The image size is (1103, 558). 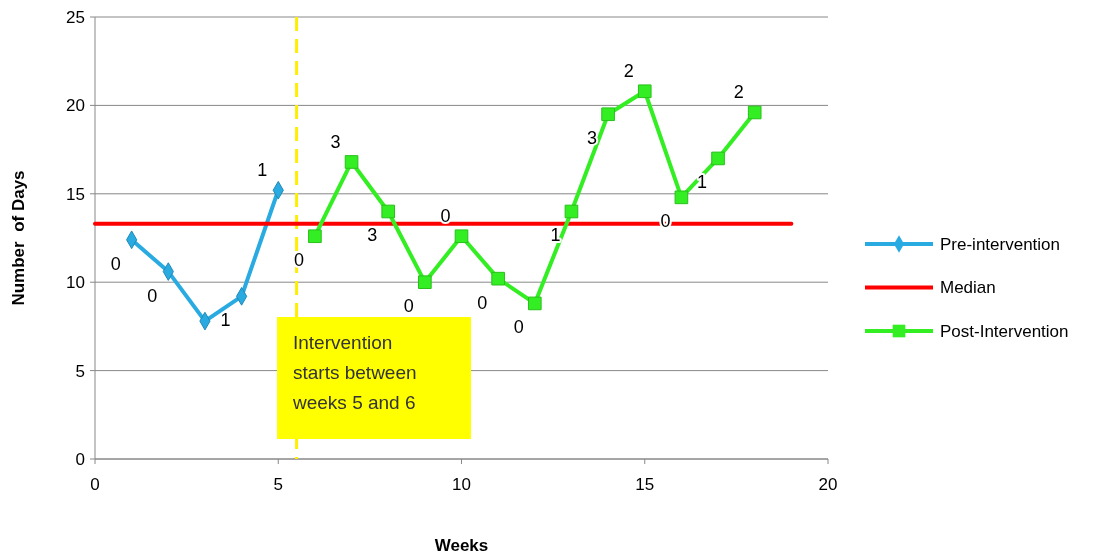 I want to click on y-tick-label: 15, so click(x=75, y=194).